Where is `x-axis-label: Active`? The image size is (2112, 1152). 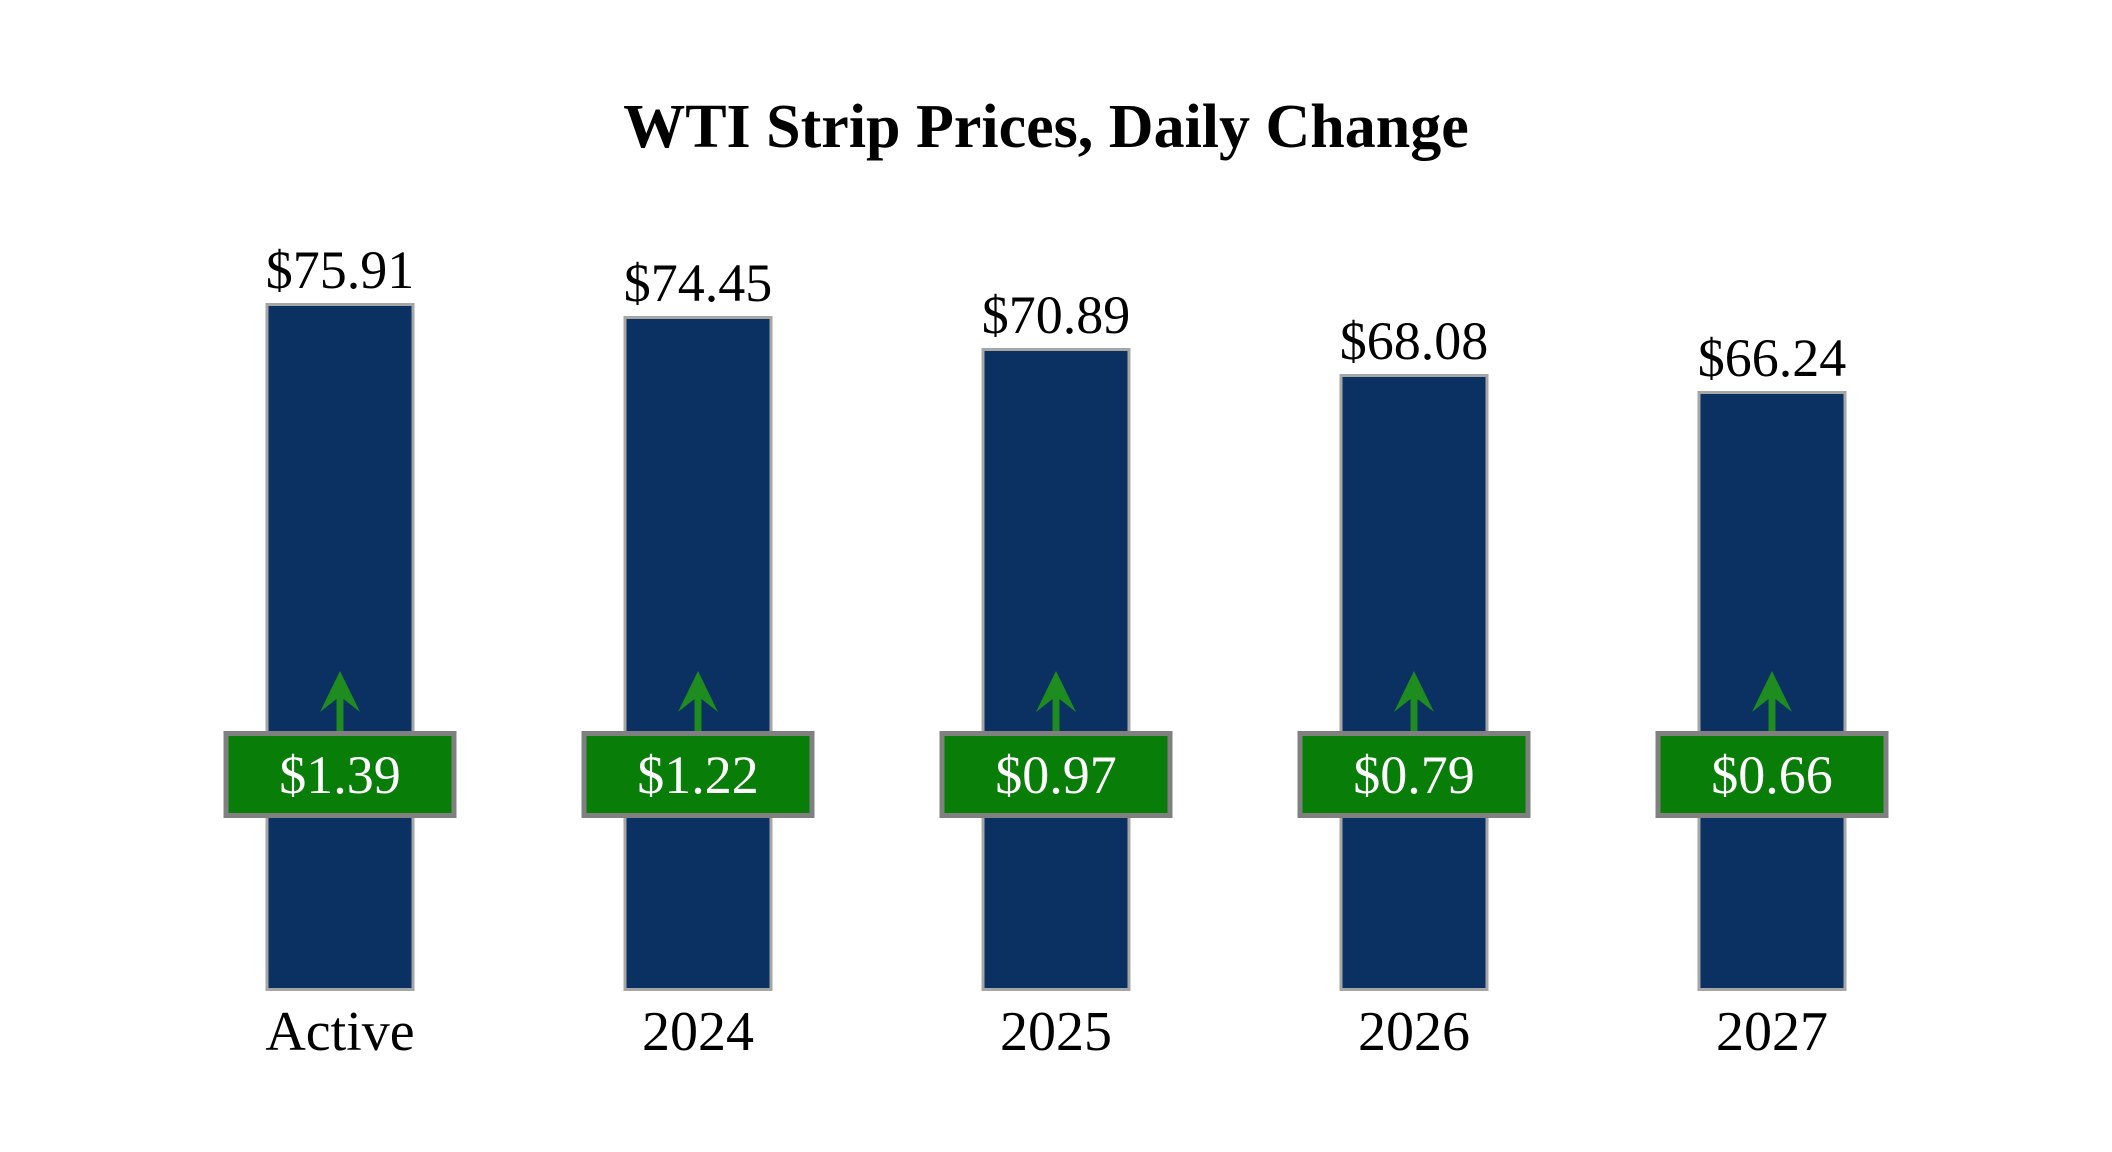 x-axis-label: Active is located at coordinates (340, 1032).